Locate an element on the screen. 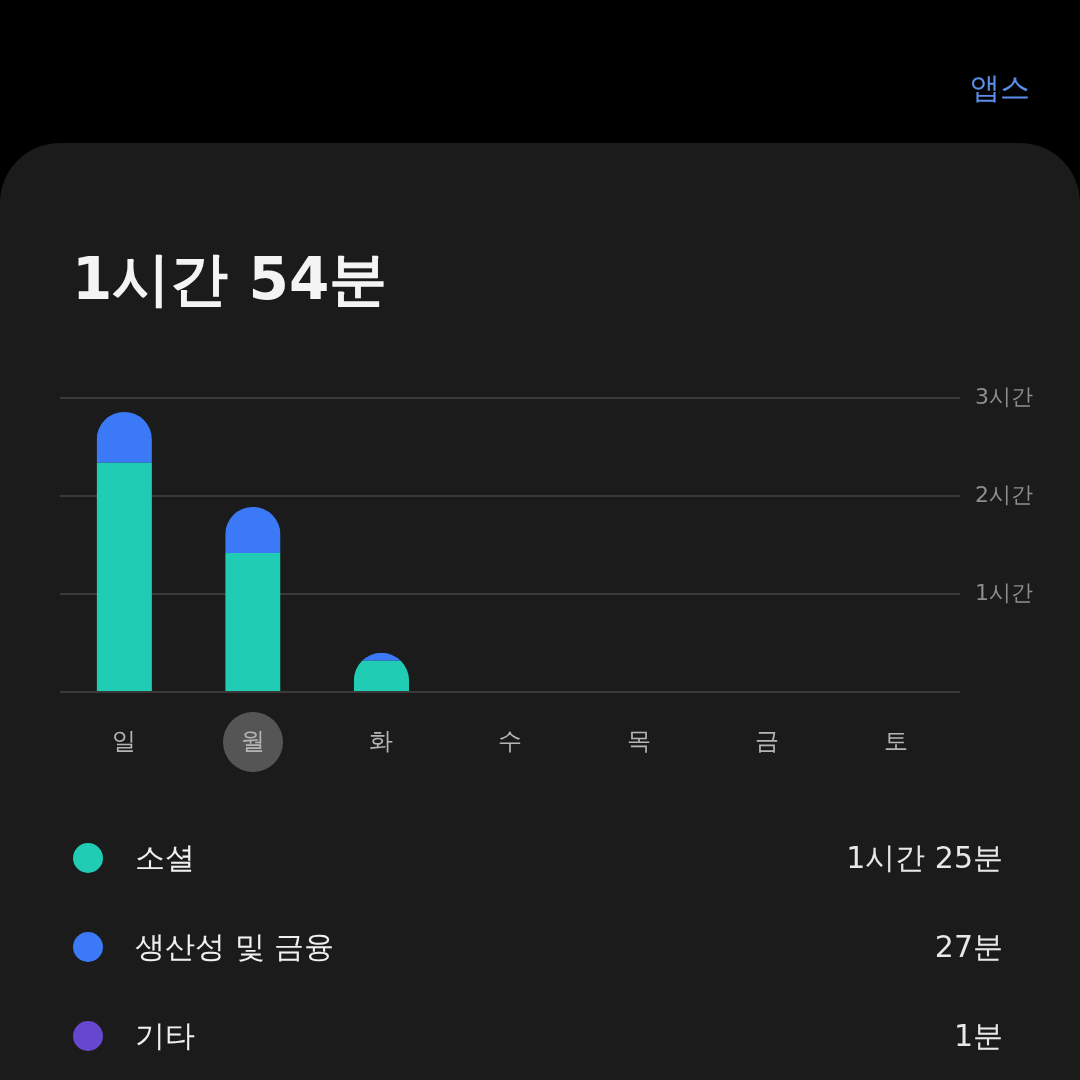  x-tick-label: 수 is located at coordinates (510, 740).